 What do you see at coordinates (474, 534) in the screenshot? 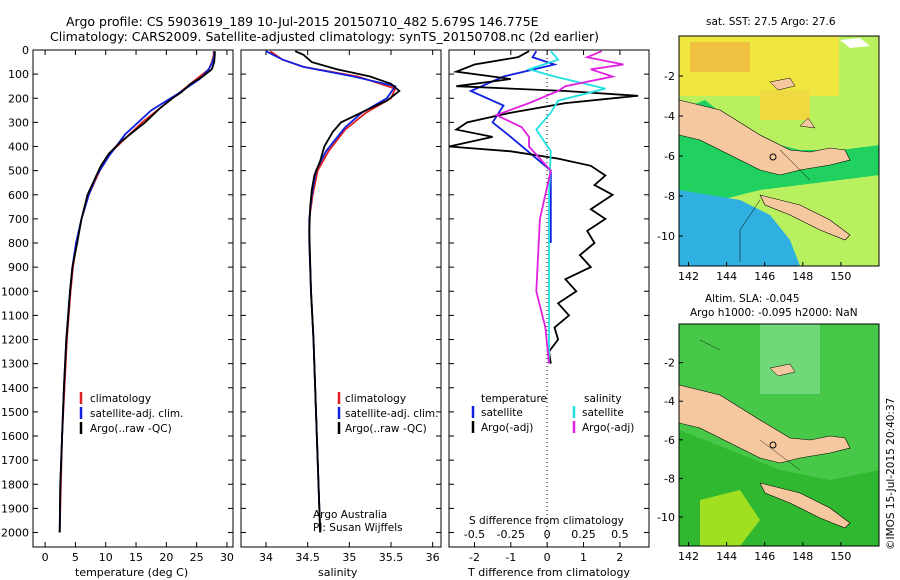
I see `s-tick-label: -0.5` at bounding box center [474, 534].